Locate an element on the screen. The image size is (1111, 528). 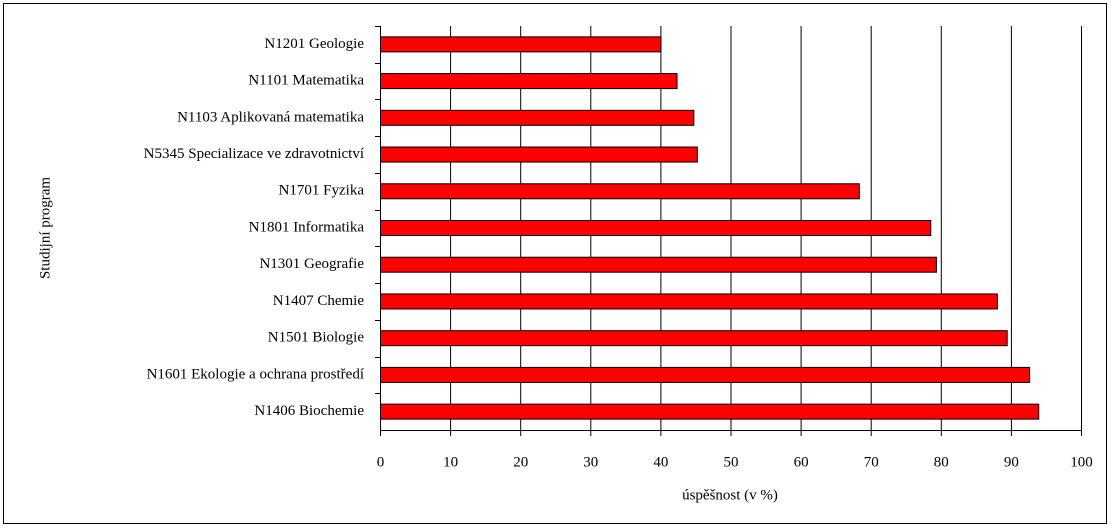
y-tick-label: N1701 Fyzika is located at coordinates (322, 191).